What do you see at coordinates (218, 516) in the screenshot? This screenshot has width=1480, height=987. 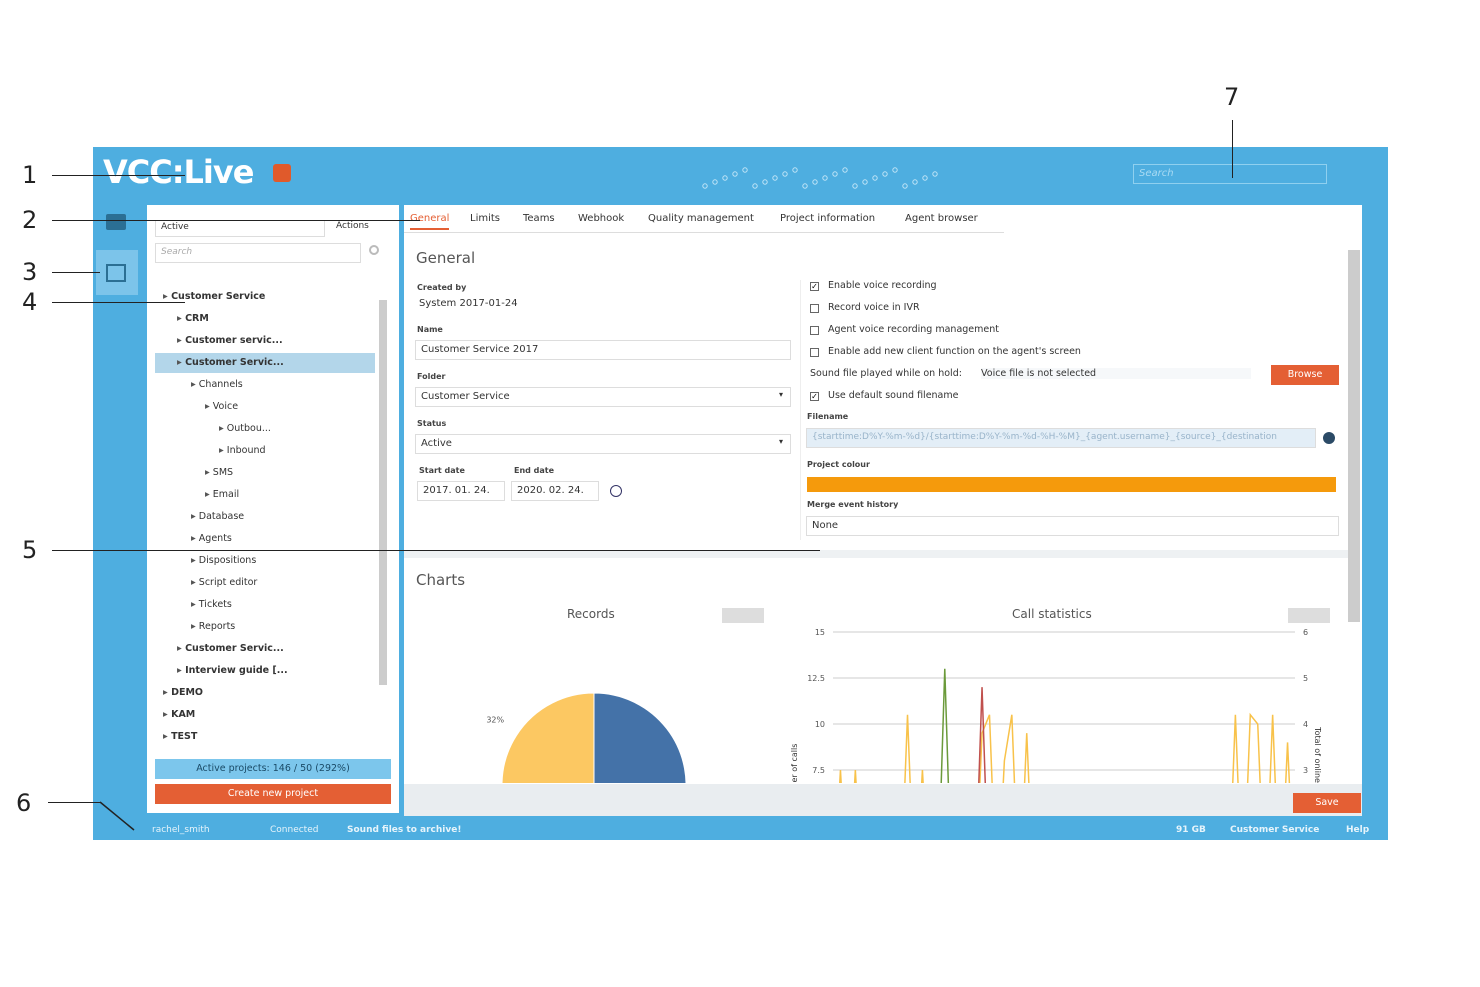 I see `tree-item: ▸ Database` at bounding box center [218, 516].